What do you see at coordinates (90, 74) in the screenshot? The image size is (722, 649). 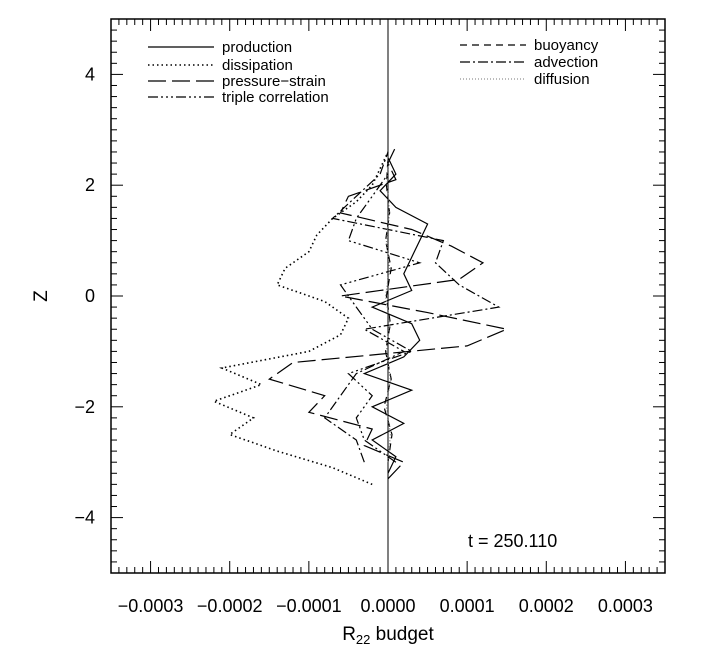 I see `y-tick-label: 4` at bounding box center [90, 74].